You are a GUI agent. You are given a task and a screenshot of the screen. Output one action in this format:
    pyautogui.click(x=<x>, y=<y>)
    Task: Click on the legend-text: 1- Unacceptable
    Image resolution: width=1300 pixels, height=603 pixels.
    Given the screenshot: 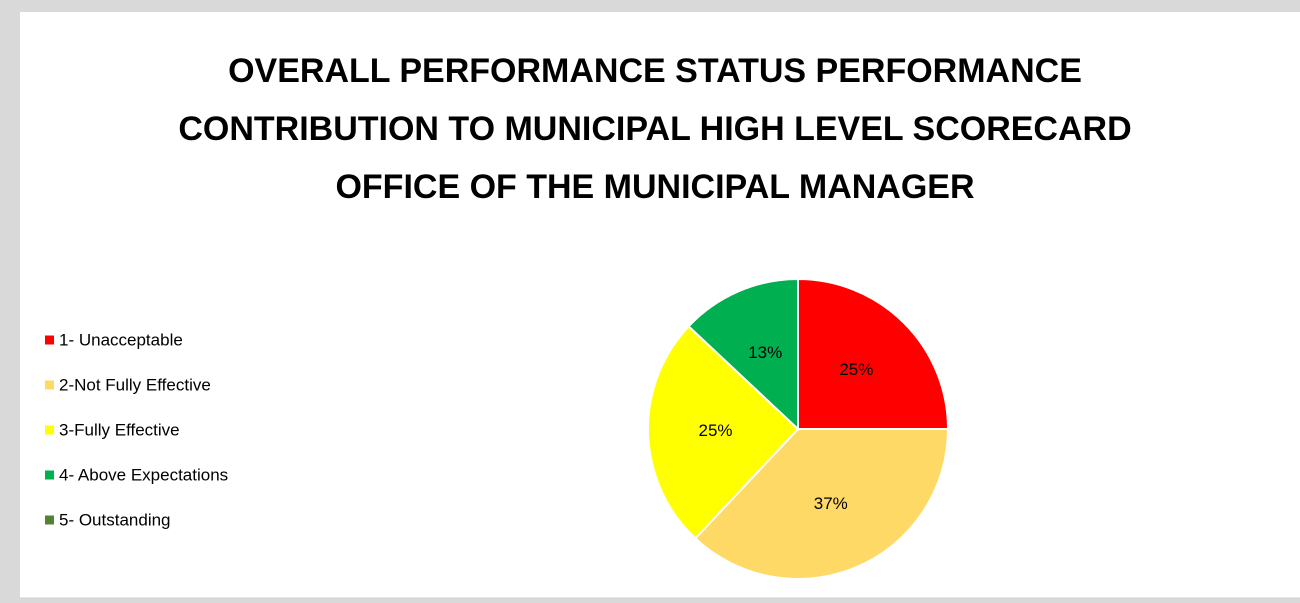 What is the action you would take?
    pyautogui.click(x=121, y=339)
    